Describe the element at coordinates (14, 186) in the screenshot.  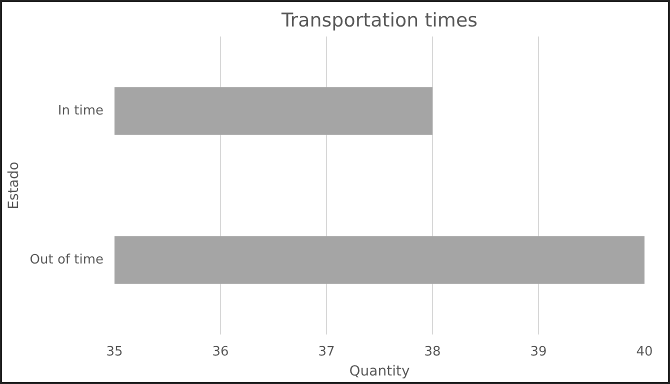
I see `y-axis-title: Estado` at that location.